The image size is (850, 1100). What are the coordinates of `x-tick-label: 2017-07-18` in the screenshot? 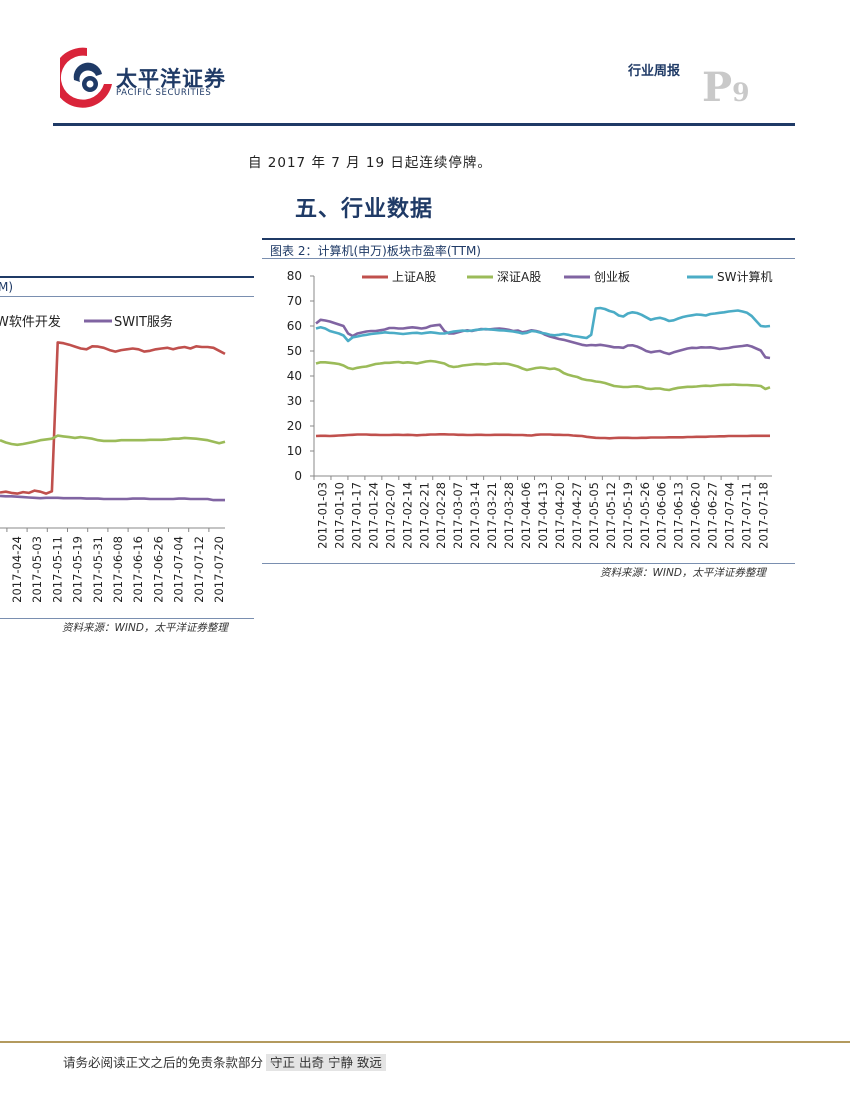 It's located at (764, 515).